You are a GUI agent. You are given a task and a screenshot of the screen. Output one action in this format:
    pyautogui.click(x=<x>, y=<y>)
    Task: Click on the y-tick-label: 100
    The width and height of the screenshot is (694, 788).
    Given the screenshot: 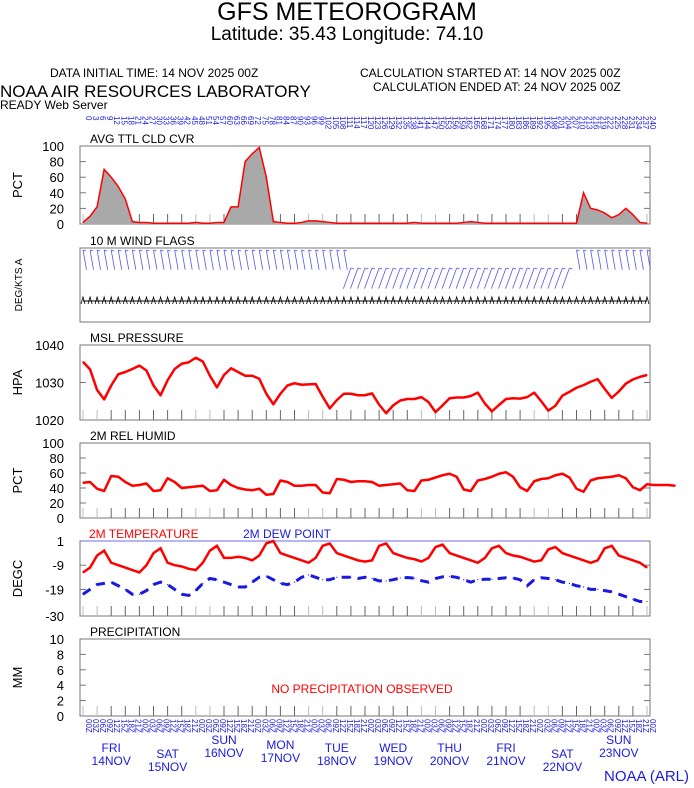 What is the action you would take?
    pyautogui.click(x=53, y=146)
    